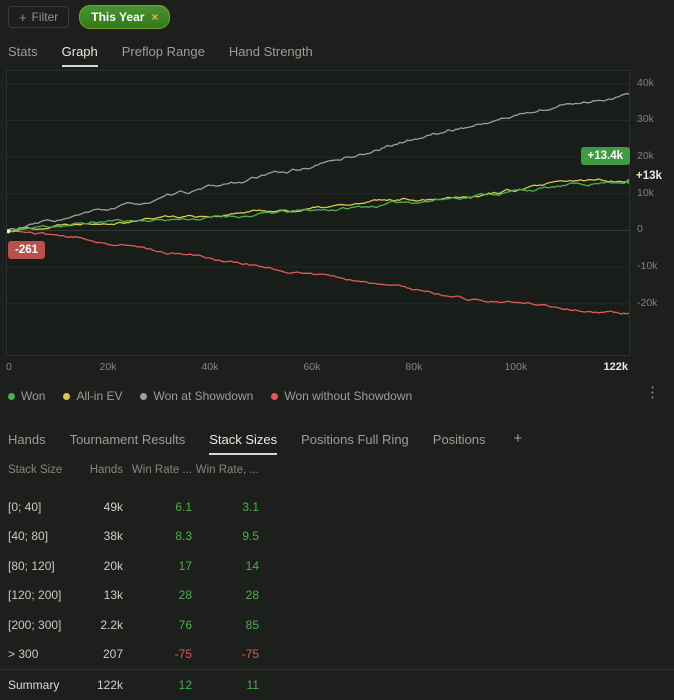 The image size is (674, 700). Describe the element at coordinates (27, 439) in the screenshot. I see `report-tab-hands: Hands` at that location.